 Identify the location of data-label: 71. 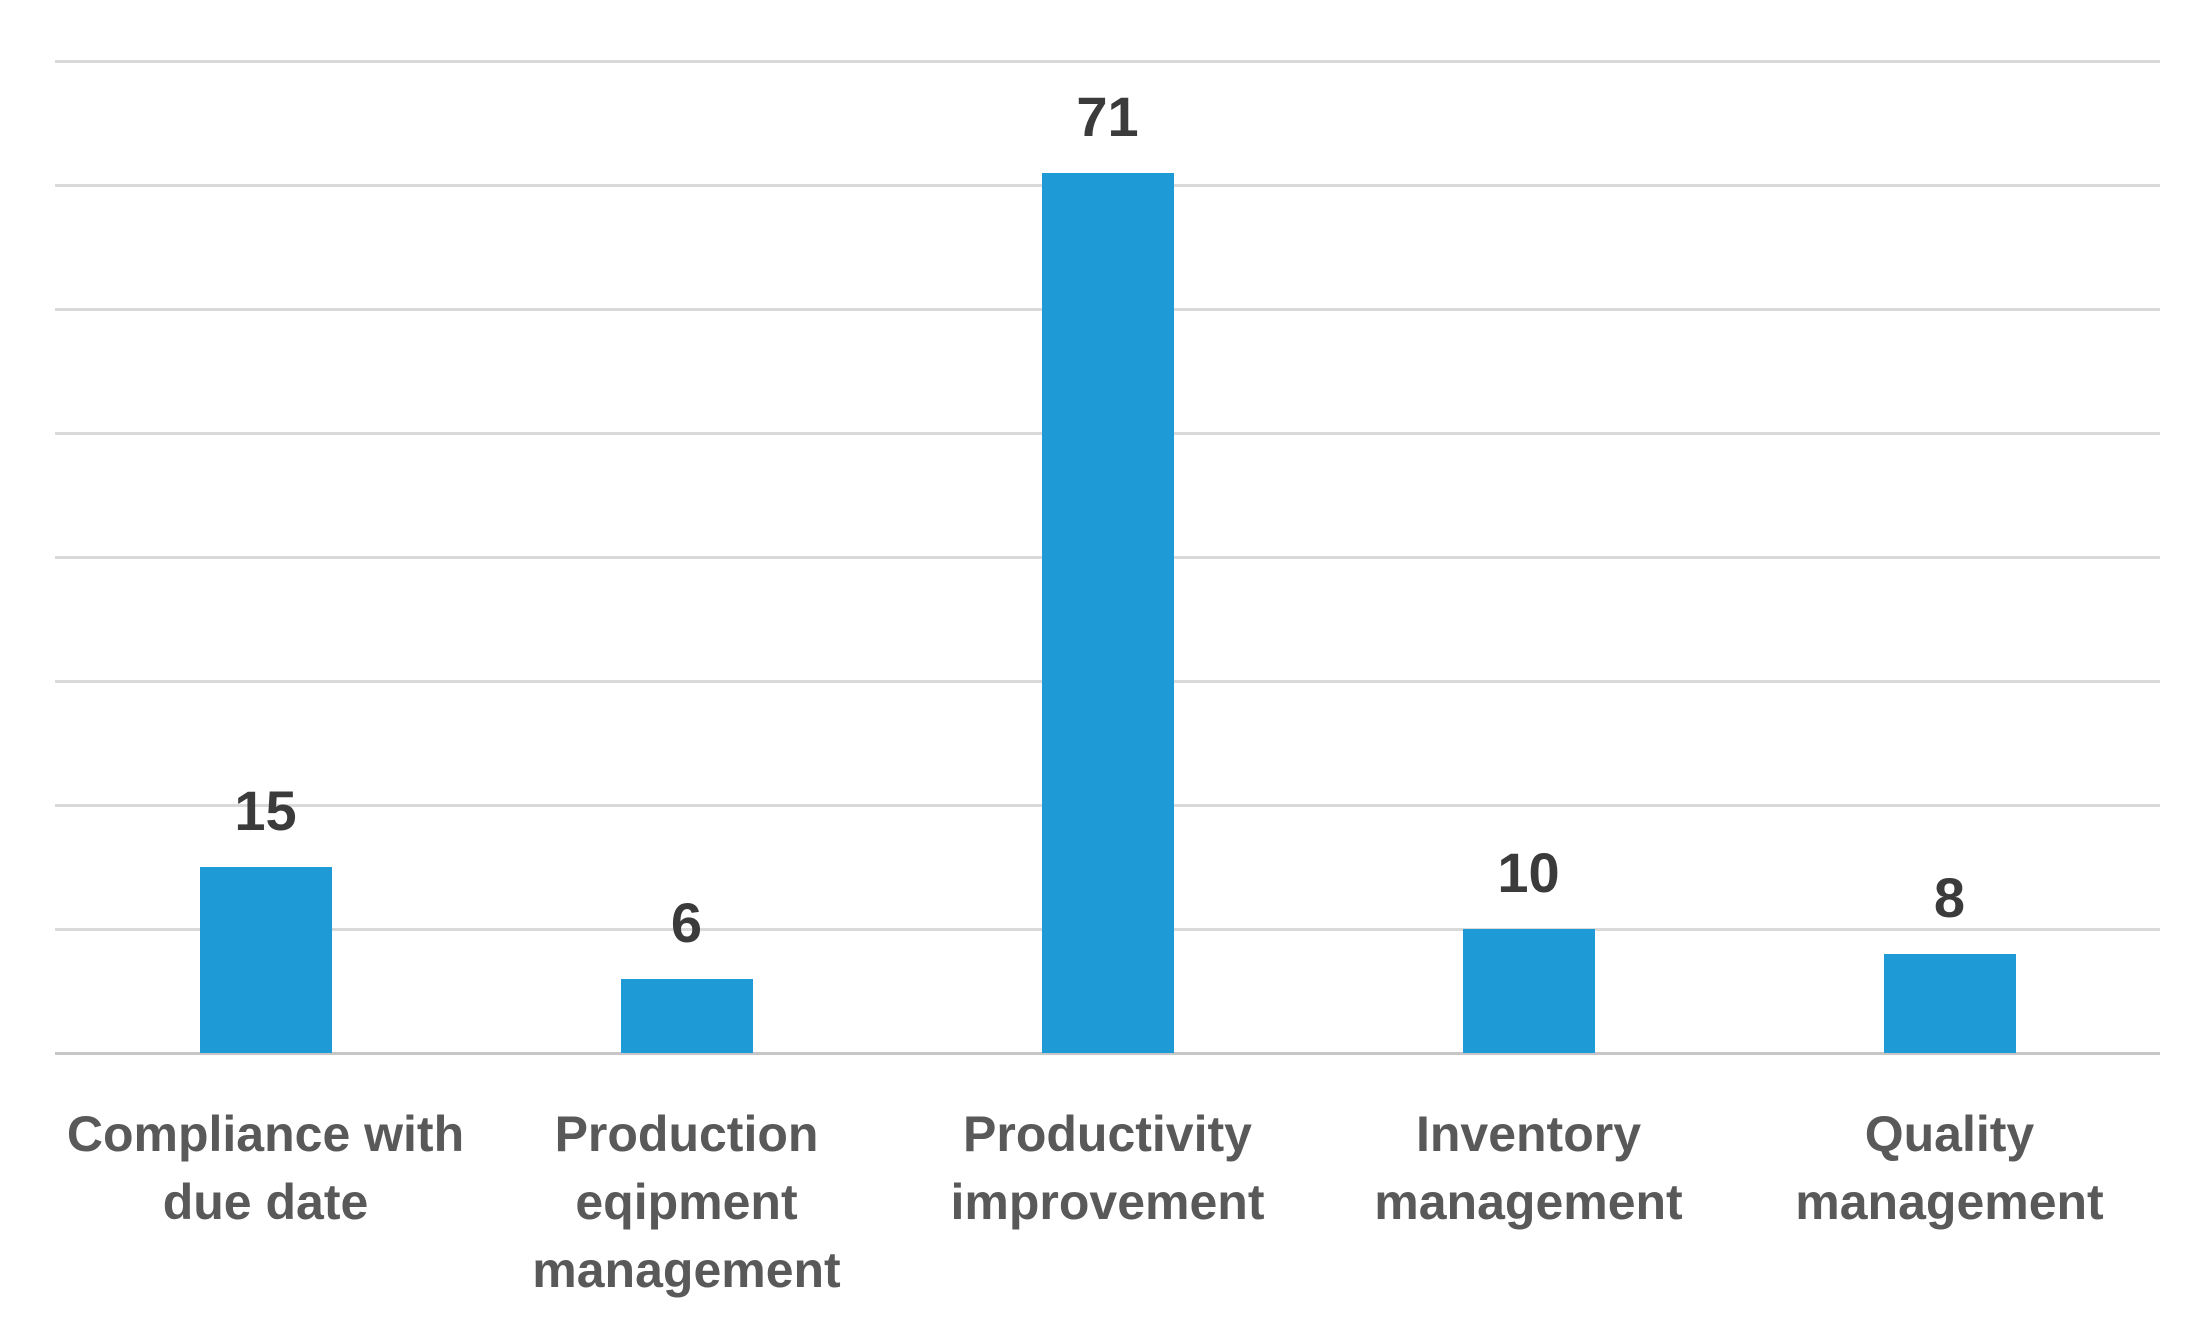
(1107, 116).